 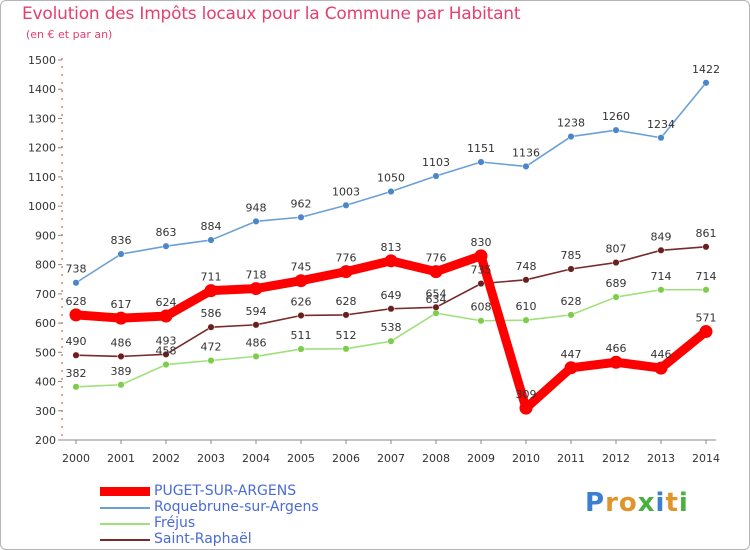 What do you see at coordinates (346, 458) in the screenshot?
I see `x-tick-label: 2006` at bounding box center [346, 458].